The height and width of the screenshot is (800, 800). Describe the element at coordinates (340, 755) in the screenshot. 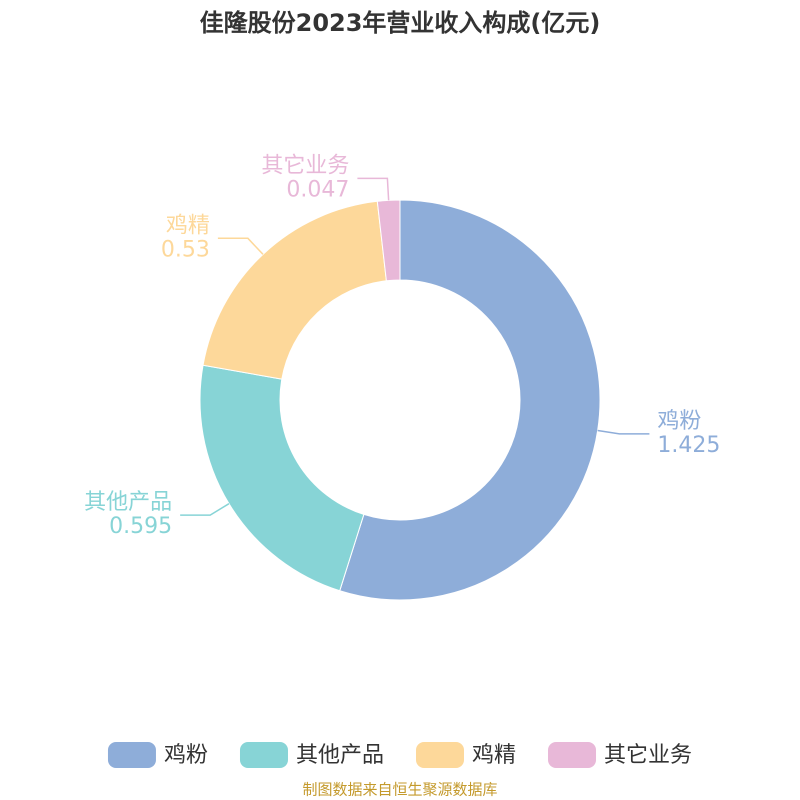

I see `legend-label: 其他产品` at that location.